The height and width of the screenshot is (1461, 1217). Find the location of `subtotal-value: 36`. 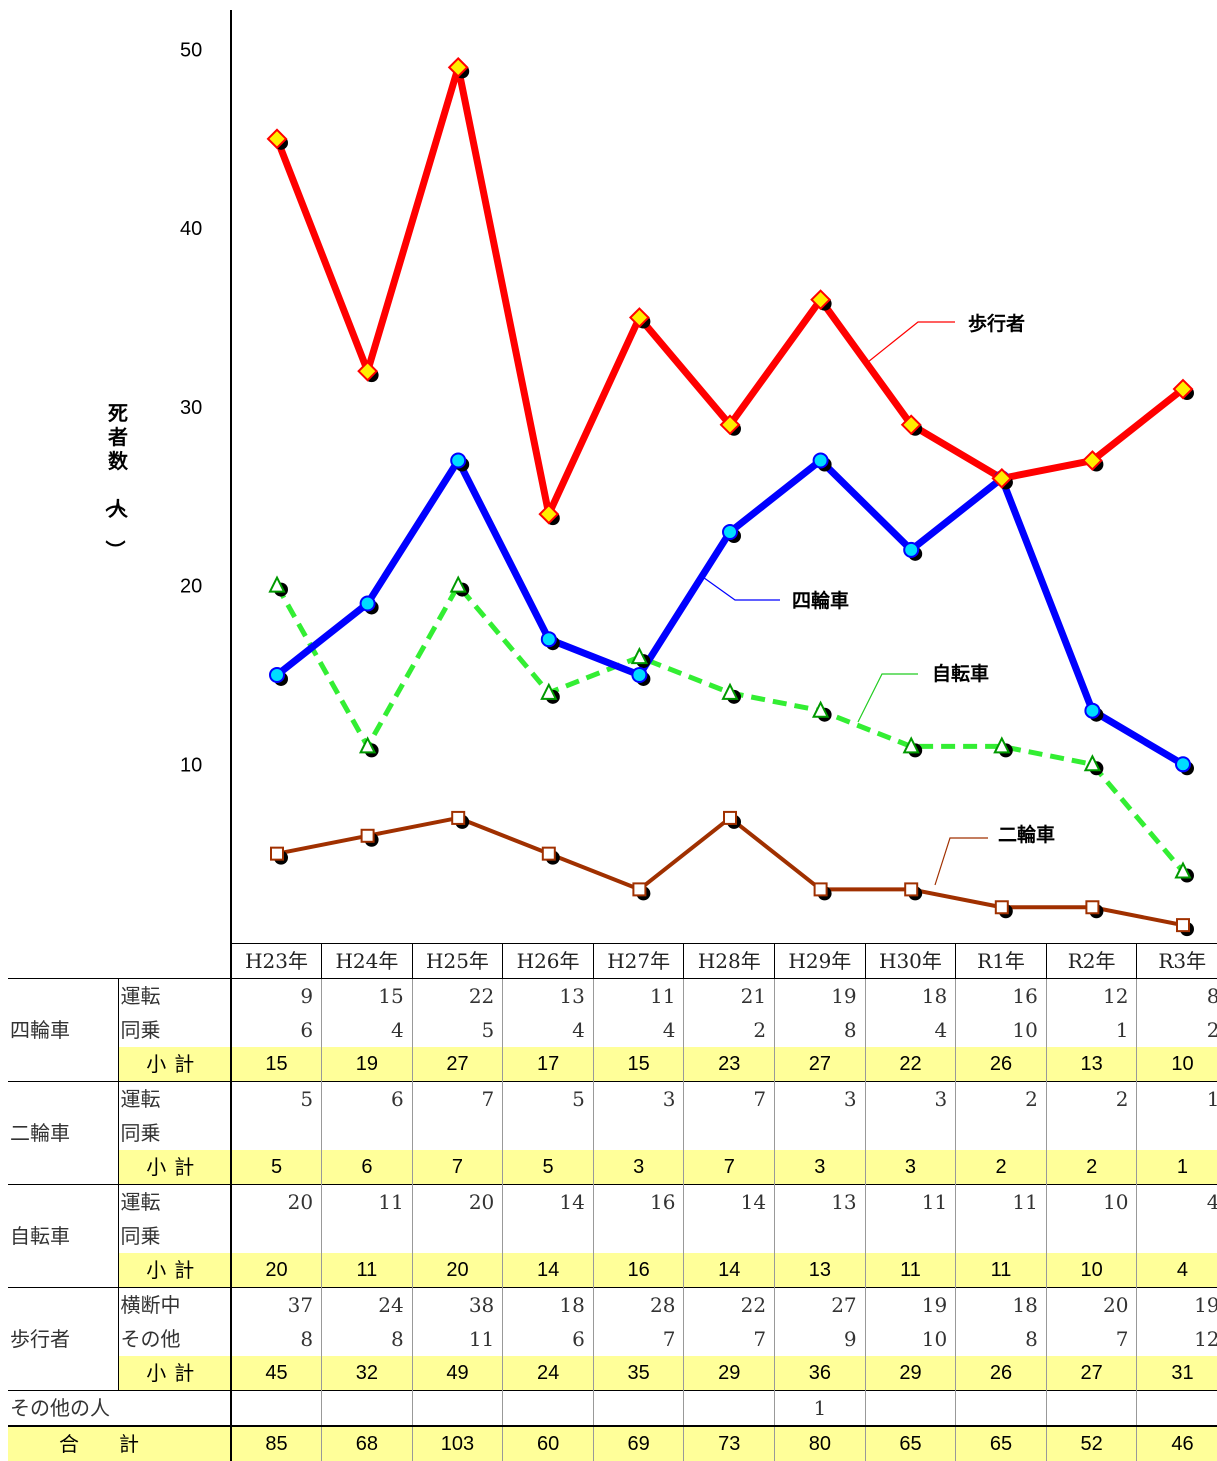

subtotal-value: 36 is located at coordinates (820, 1373).